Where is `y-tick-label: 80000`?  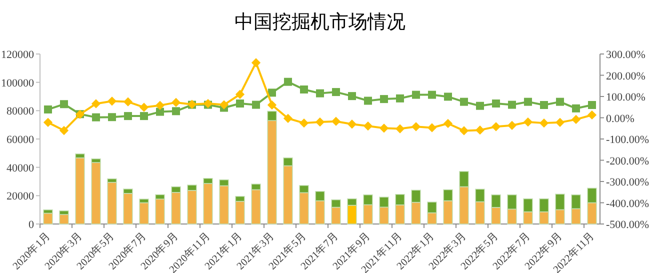
y-tick-label: 80000 is located at coordinates (20, 112).